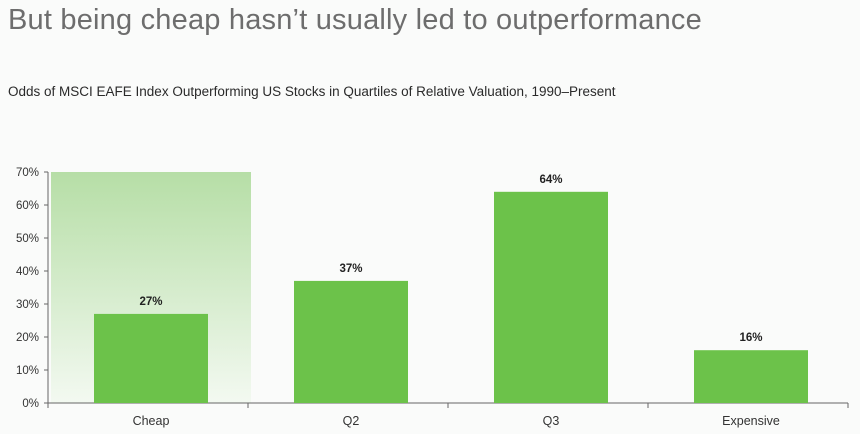  I want to click on bar-q2, so click(351, 341).